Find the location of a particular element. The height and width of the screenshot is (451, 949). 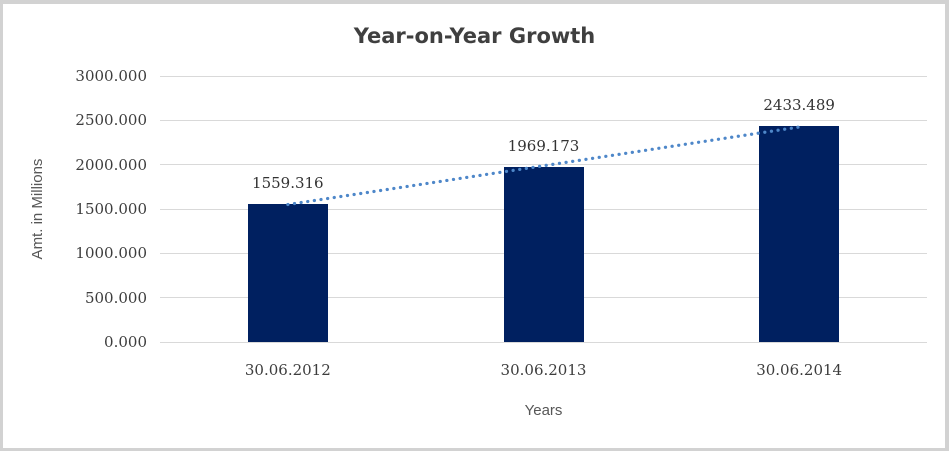

y-axis-tick-label: 500.000 is located at coordinates (115, 297).